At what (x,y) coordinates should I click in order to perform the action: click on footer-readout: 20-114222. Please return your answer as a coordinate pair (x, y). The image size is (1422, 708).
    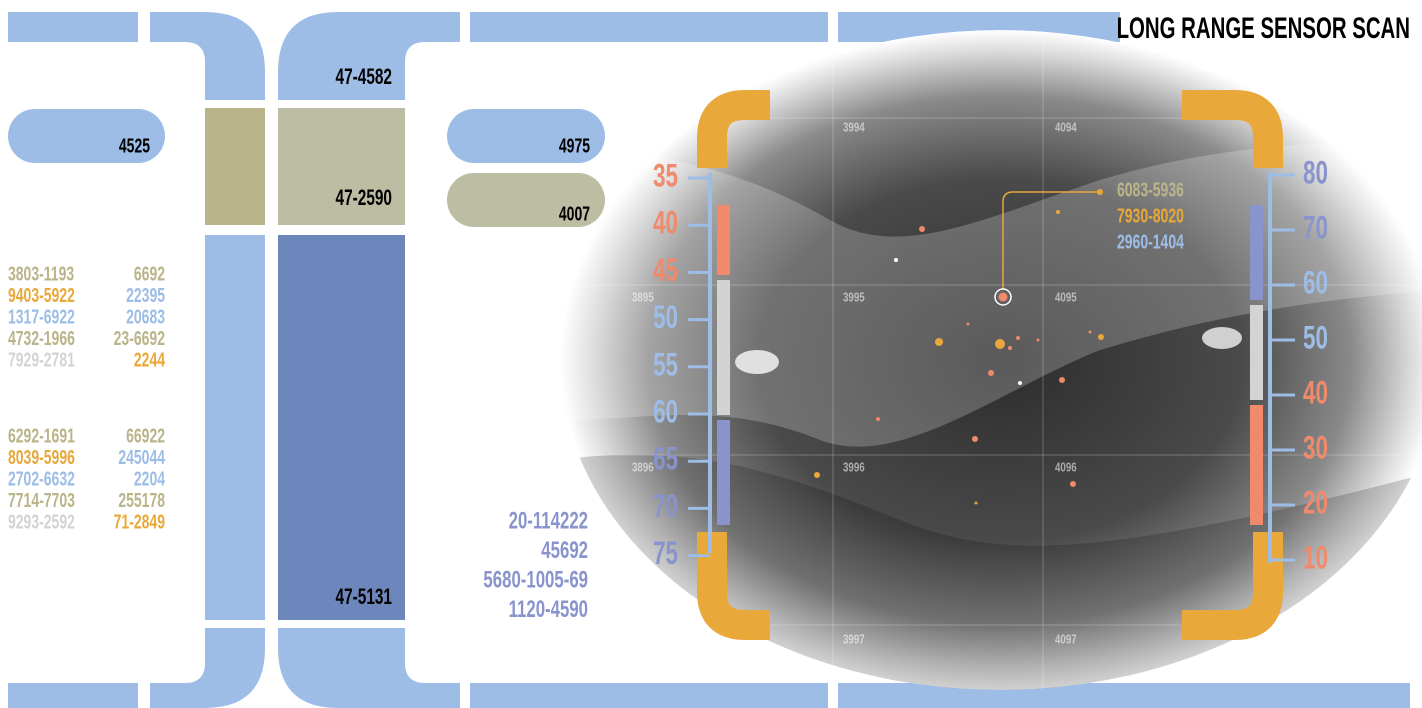
    Looking at the image, I should click on (548, 520).